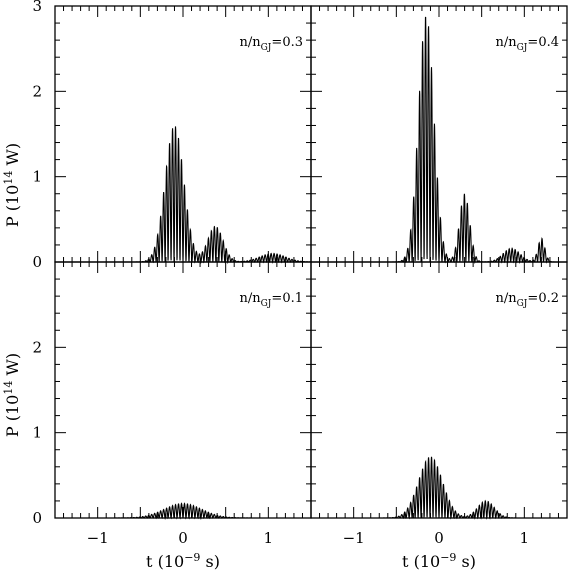  What do you see at coordinates (37, 7) in the screenshot?
I see `y-tick-label: 3` at bounding box center [37, 7].